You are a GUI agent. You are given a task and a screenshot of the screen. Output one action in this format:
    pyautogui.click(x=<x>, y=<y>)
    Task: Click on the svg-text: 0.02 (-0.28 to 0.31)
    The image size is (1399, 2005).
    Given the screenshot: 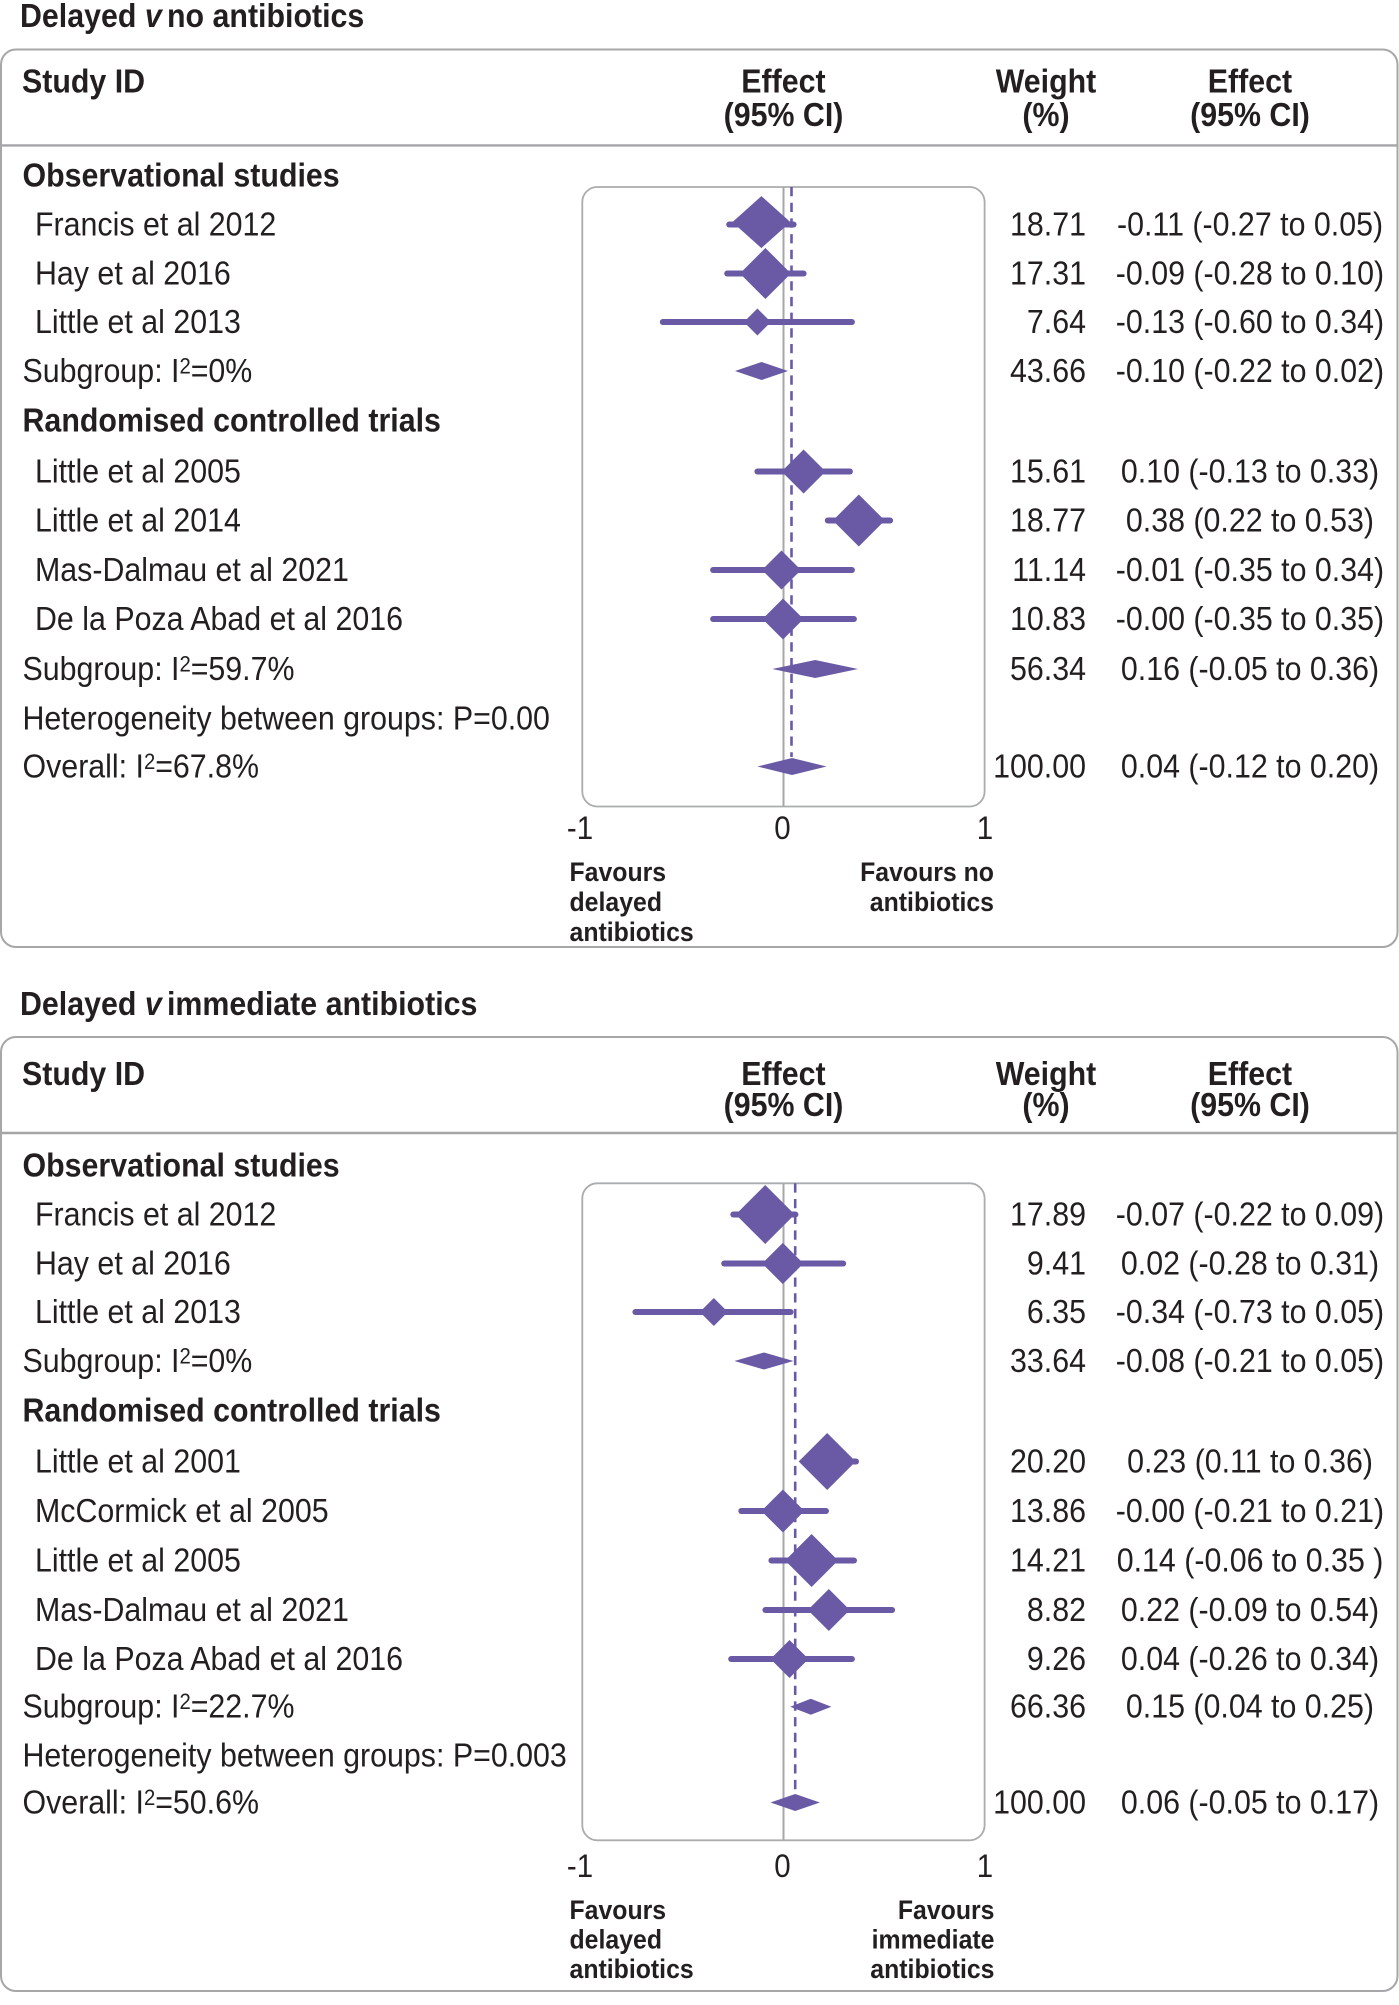 What is the action you would take?
    pyautogui.click(x=1250, y=1263)
    